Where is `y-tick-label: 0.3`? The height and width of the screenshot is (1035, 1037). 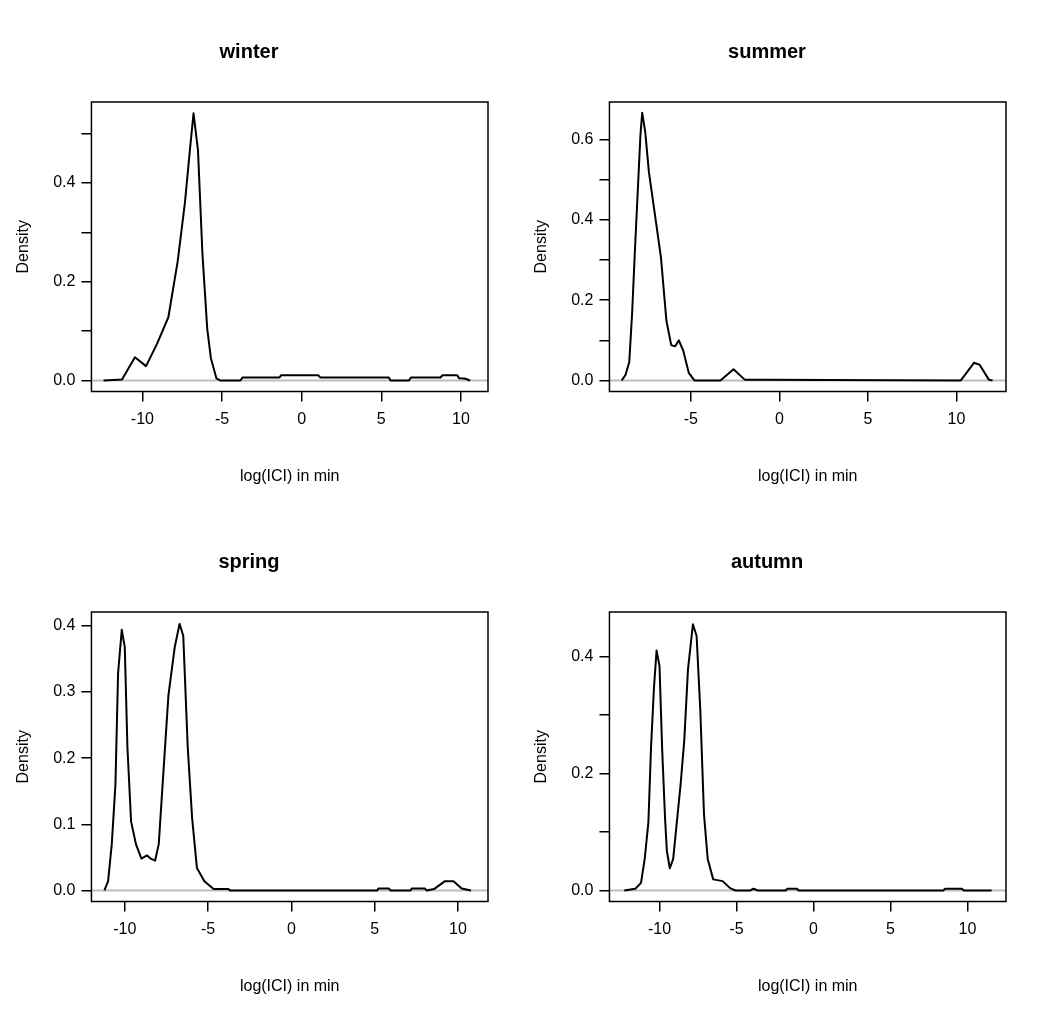
y-tick-label: 0.3 is located at coordinates (64, 691).